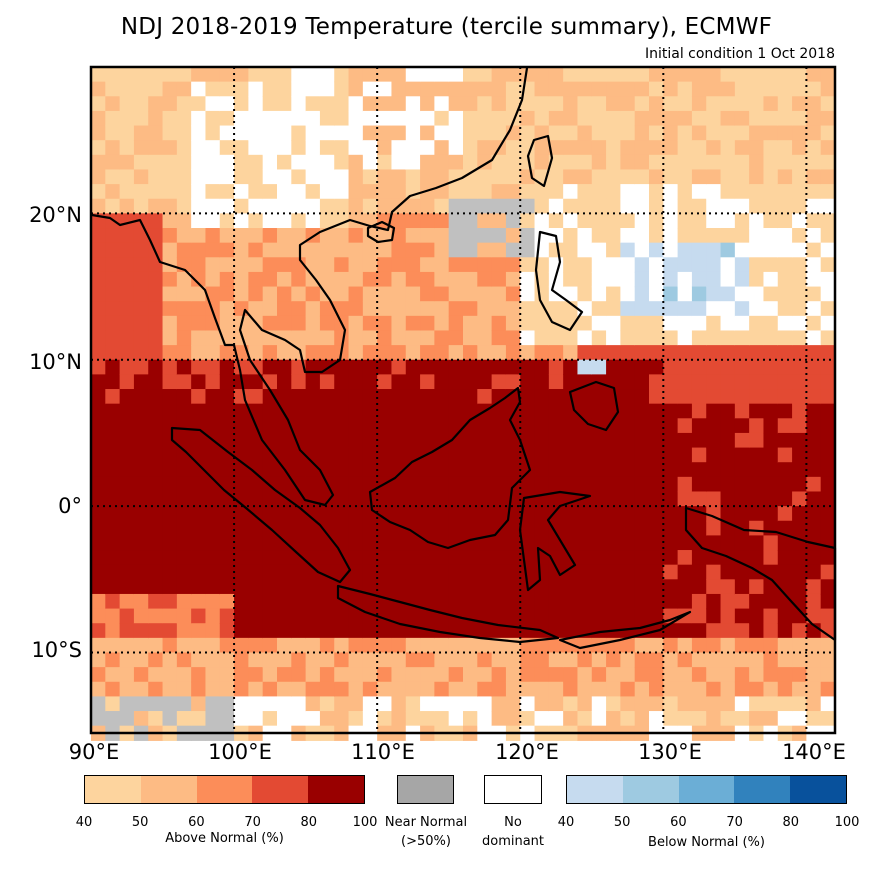 The width and height of the screenshot is (893, 874). What do you see at coordinates (650, 789) in the screenshot?
I see `colorbar-segment` at bounding box center [650, 789].